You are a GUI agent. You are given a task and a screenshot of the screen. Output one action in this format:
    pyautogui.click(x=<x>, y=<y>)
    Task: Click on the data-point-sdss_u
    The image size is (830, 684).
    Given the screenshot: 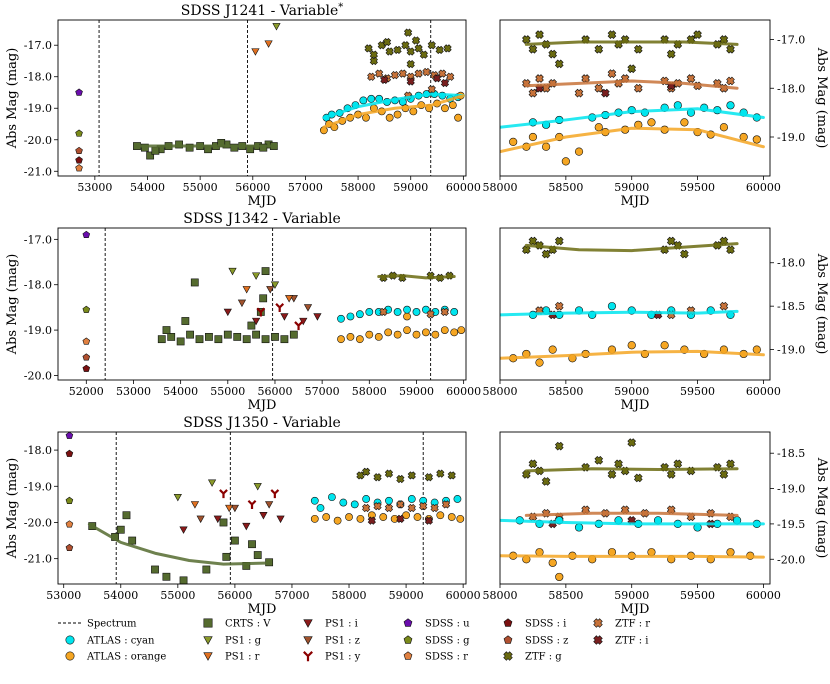 What is the action you would take?
    pyautogui.click(x=79, y=92)
    